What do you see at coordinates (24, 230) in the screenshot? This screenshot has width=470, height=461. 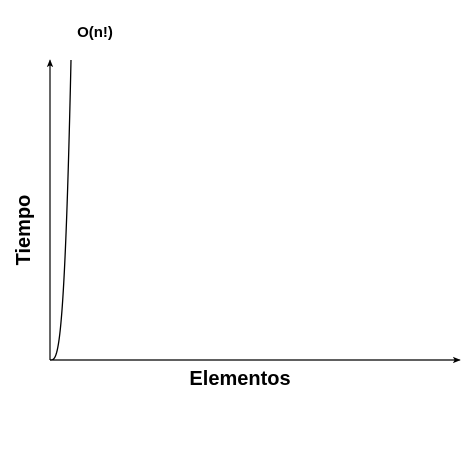 I see `y-axis-label: Tiempo` at bounding box center [24, 230].